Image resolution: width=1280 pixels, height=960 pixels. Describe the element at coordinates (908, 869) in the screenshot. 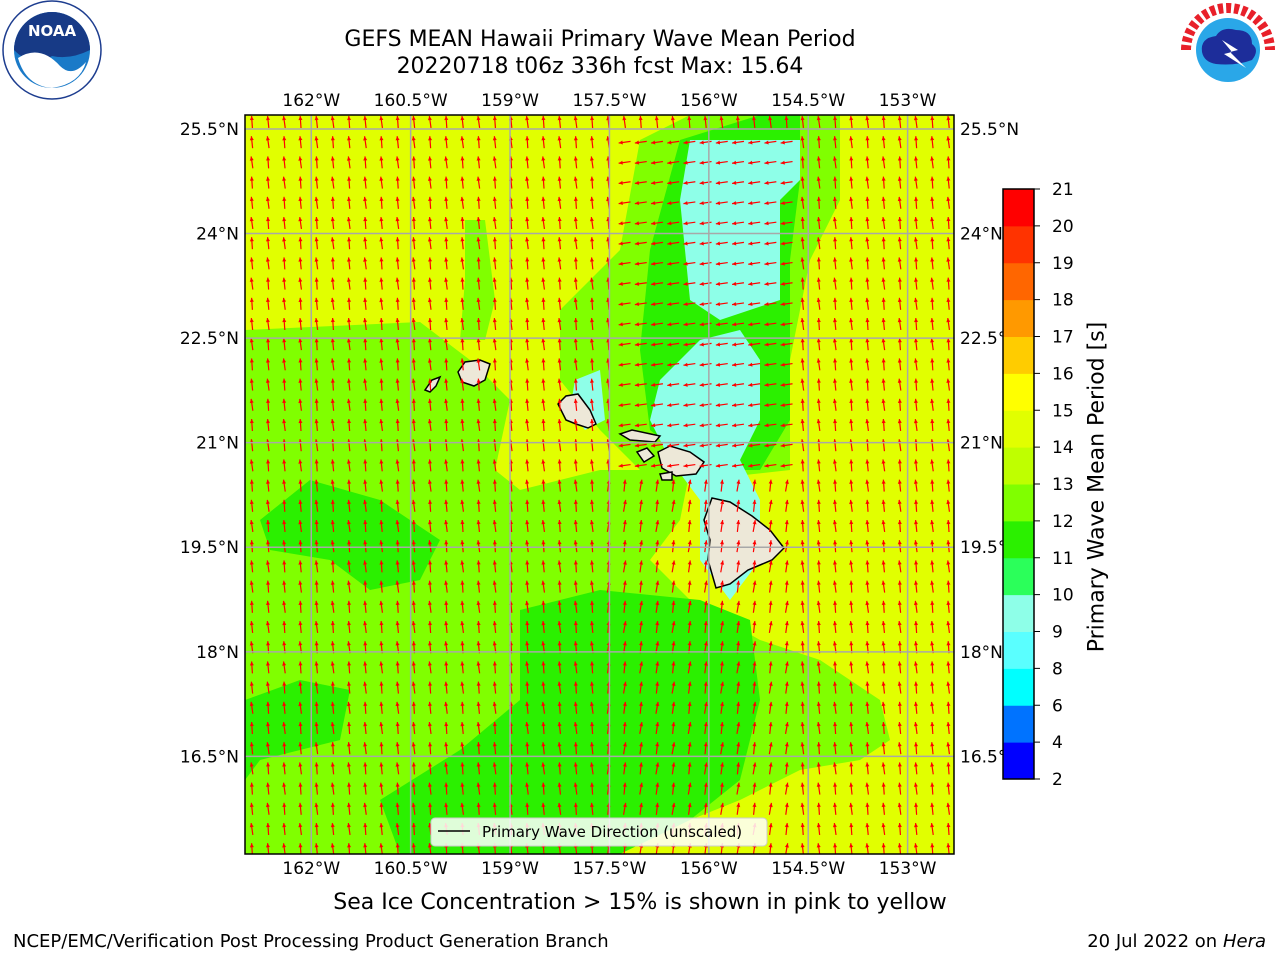

I see `lon-tick-label: 153°W` at that location.